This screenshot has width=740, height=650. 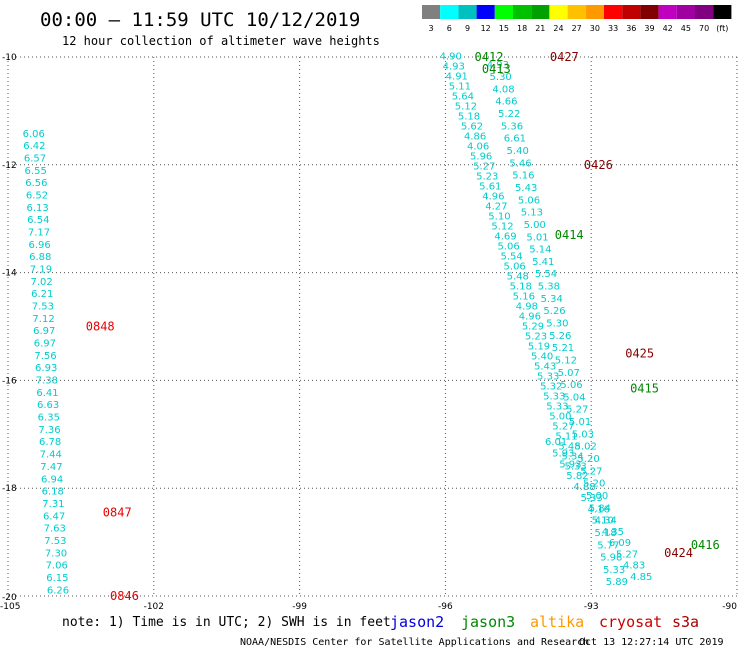 I want to click on wave-height-value: 7.30, so click(x=56, y=553).